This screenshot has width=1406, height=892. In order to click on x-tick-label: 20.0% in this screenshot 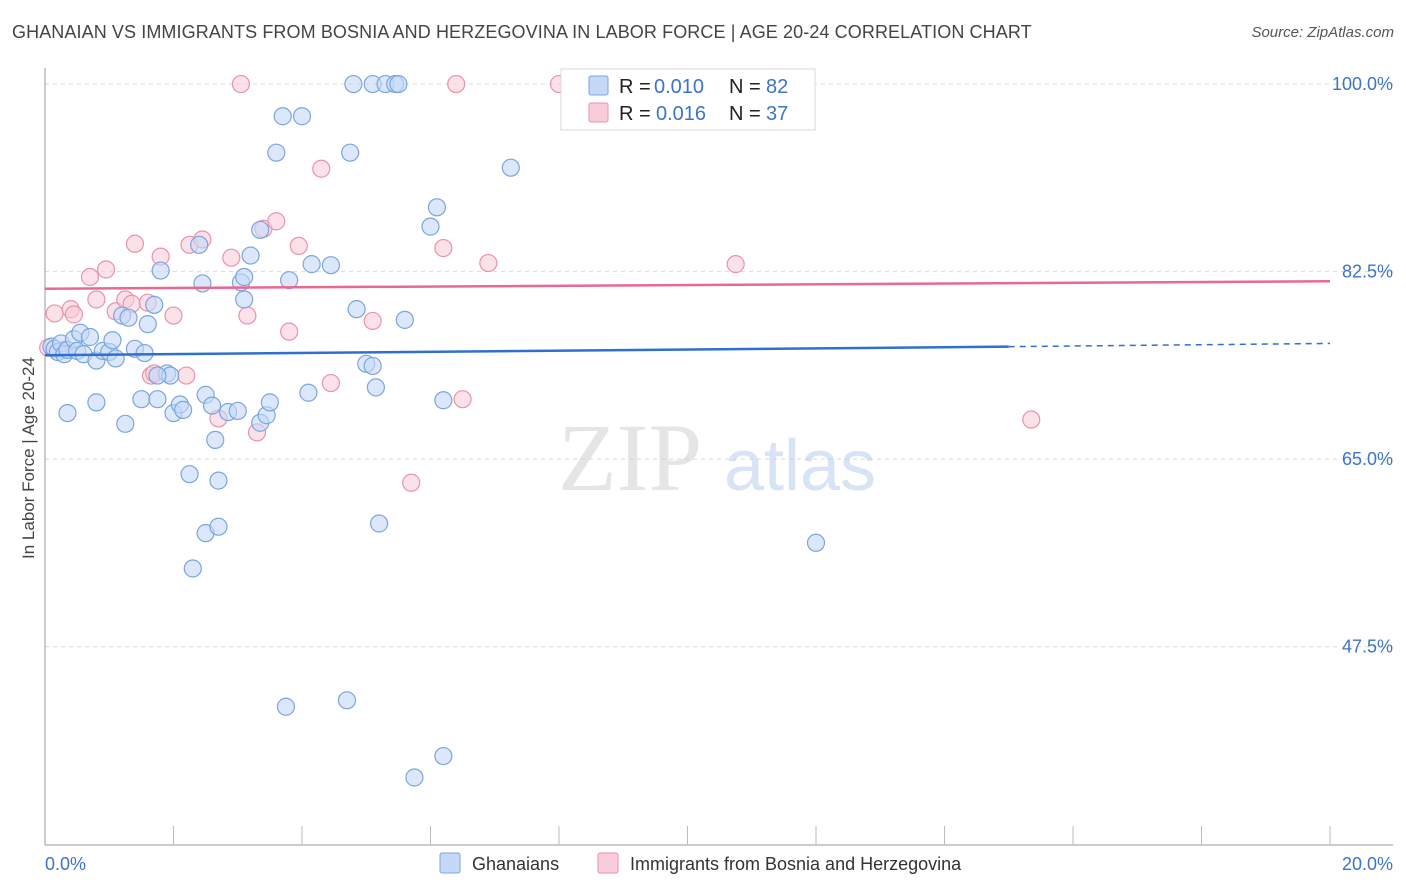, I will do `click(1367, 864)`.